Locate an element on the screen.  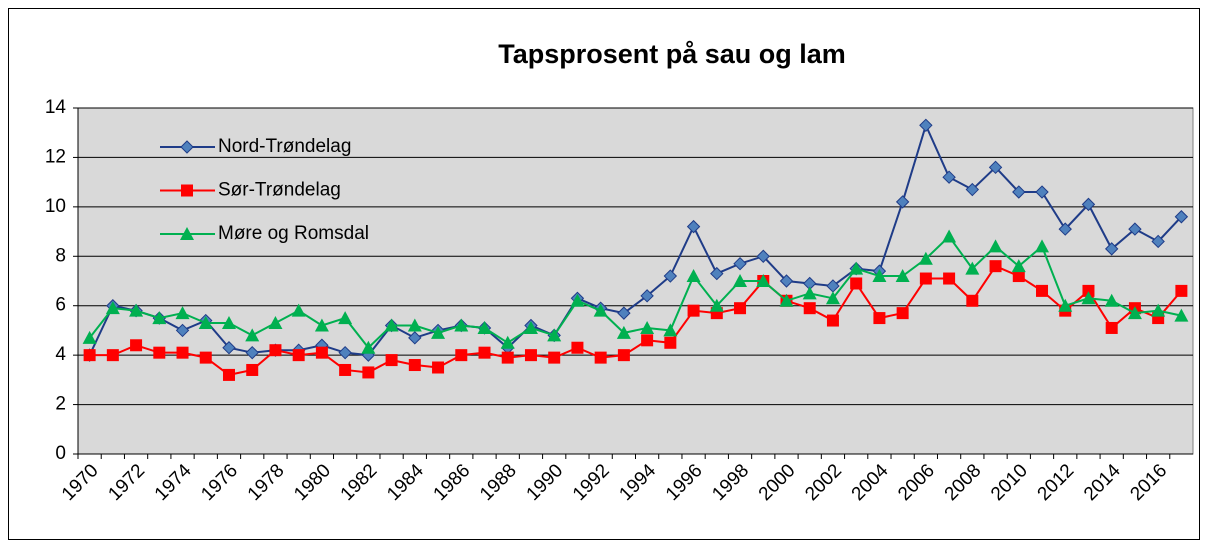
y-tick-label: 2 is located at coordinates (60, 404).